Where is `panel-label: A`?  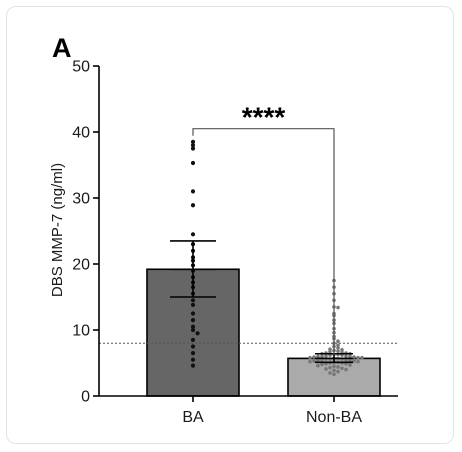 panel-label: A is located at coordinates (62, 48).